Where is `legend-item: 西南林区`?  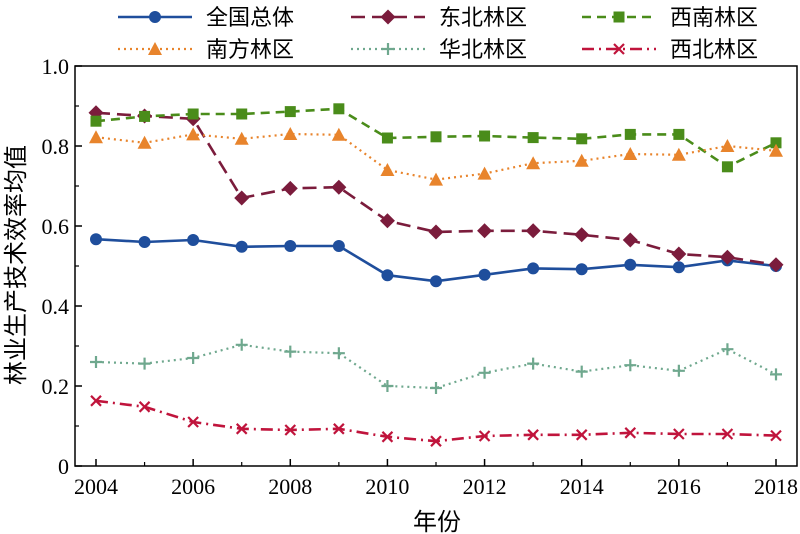 legend-item: 西南林区 is located at coordinates (670, 18).